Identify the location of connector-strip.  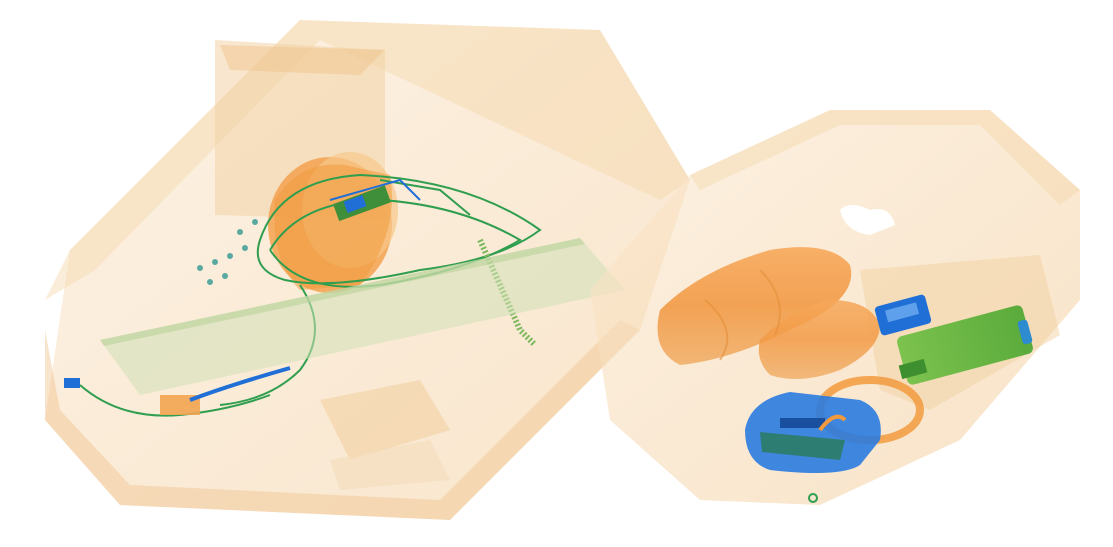
(227, 300).